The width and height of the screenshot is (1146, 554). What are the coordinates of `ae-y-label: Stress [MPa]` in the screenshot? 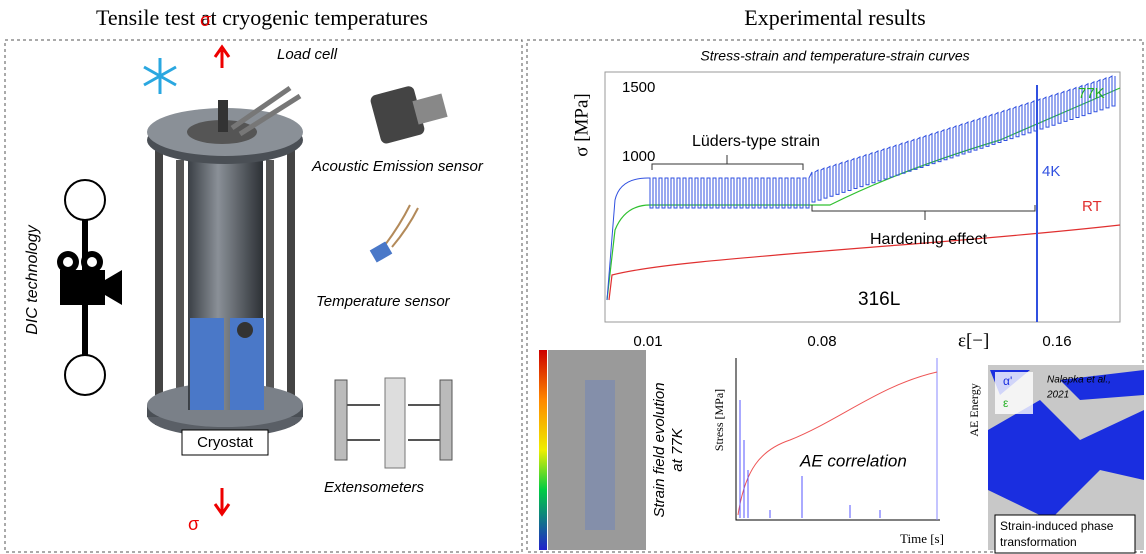 It's located at (719, 420).